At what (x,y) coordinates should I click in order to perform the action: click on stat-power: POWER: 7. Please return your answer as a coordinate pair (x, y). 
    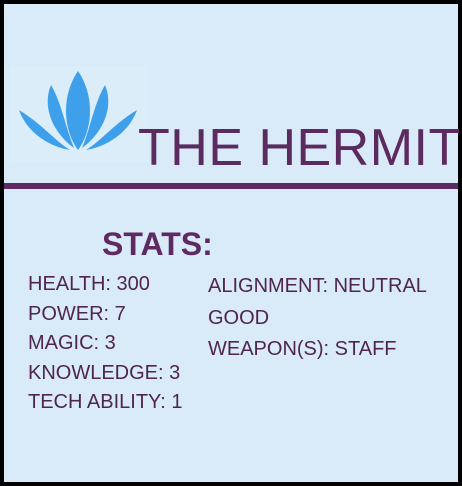
    Looking at the image, I should click on (77, 313).